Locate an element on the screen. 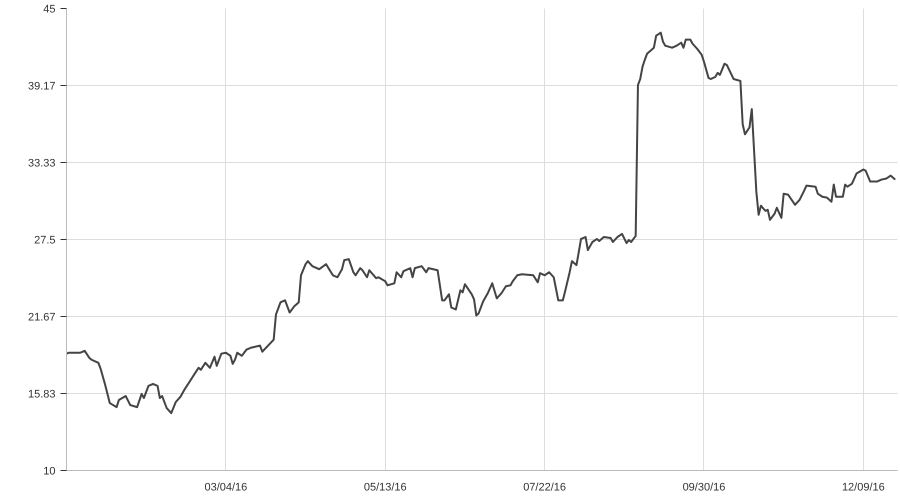 The width and height of the screenshot is (900, 500). y-tick-label: 33.33 is located at coordinates (42, 164).